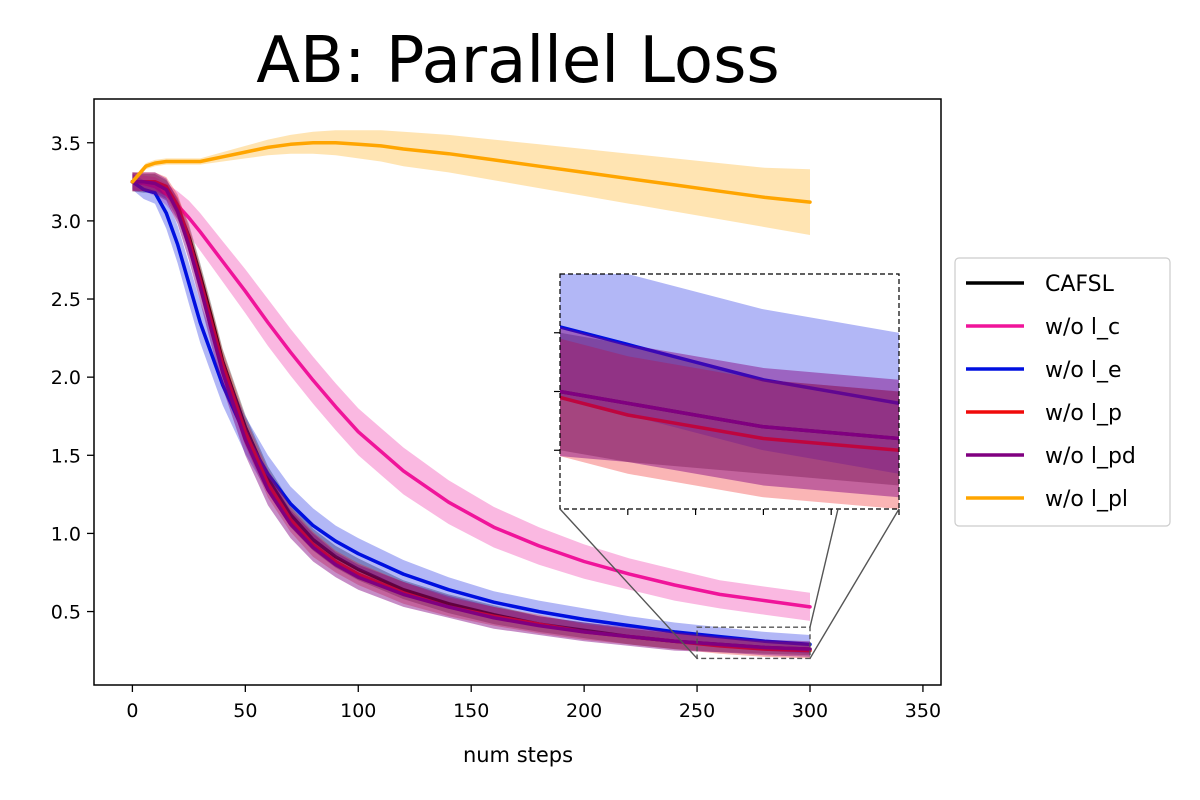 The image size is (1200, 800). Describe the element at coordinates (66, 534) in the screenshot. I see `y-tick-label: 1.0` at that location.